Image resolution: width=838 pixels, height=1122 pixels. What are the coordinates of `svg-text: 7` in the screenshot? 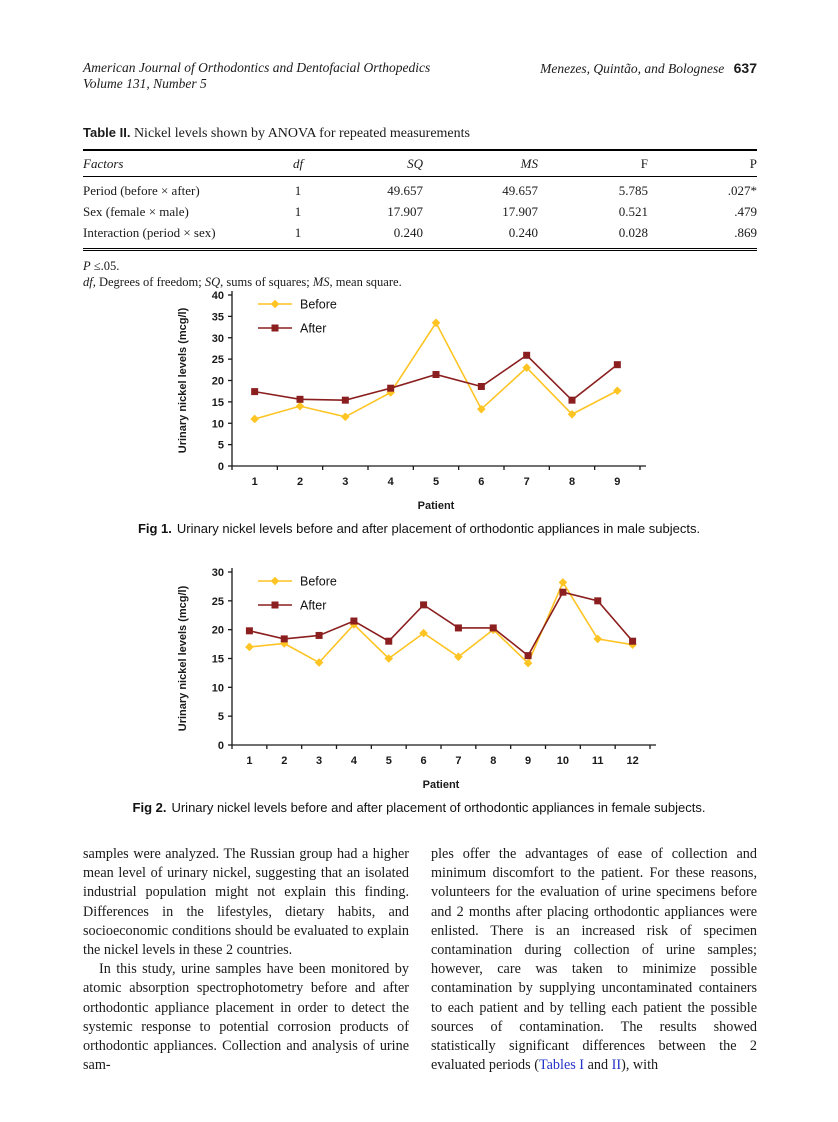 It's located at (527, 482).